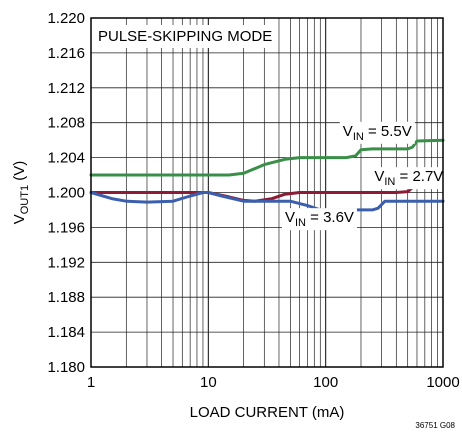 The image size is (462, 432). I want to click on series-lines, so click(267, 175).